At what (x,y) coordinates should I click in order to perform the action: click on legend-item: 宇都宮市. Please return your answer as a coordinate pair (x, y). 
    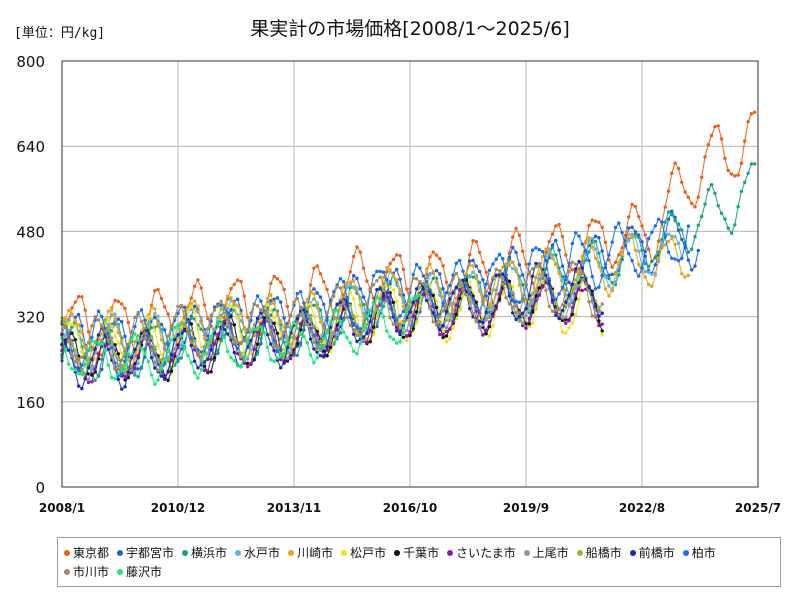
    Looking at the image, I should click on (145, 552).